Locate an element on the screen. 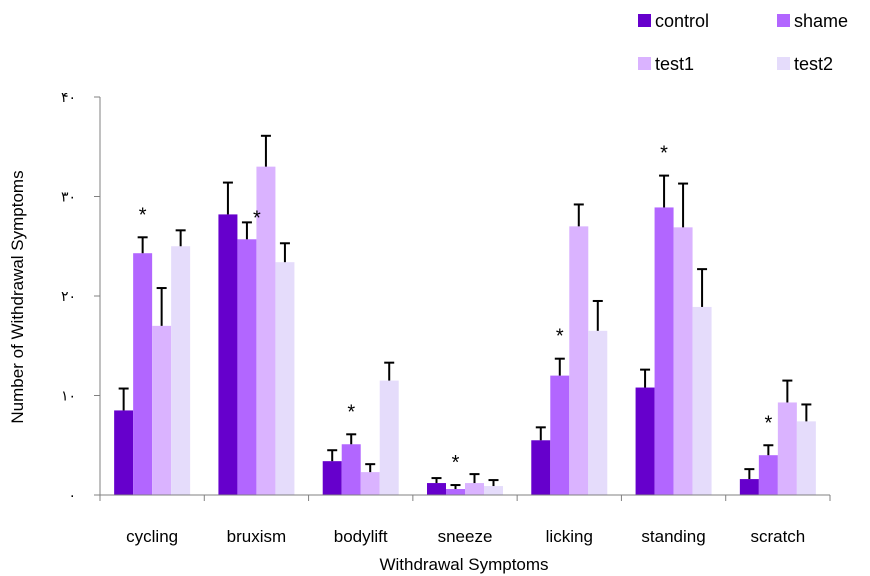 The height and width of the screenshot is (576, 870). y-tick-label: ١٠ is located at coordinates (68, 396).